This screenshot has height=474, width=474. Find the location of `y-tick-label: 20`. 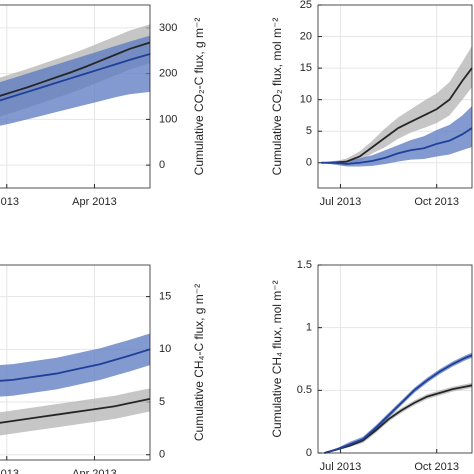

y-tick-label: 20 is located at coordinates (306, 36).